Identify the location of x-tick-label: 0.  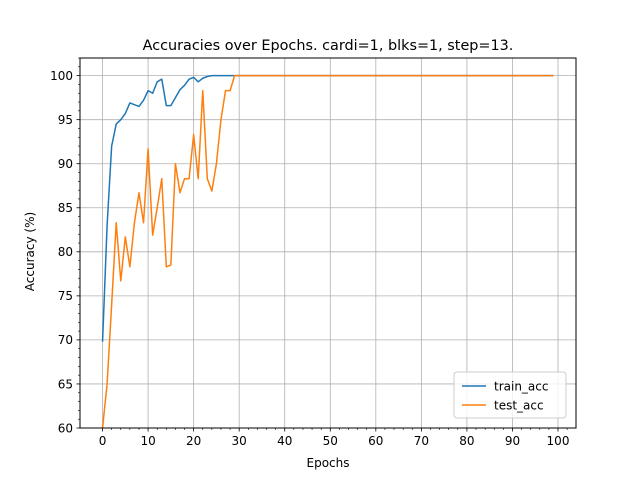
(103, 441).